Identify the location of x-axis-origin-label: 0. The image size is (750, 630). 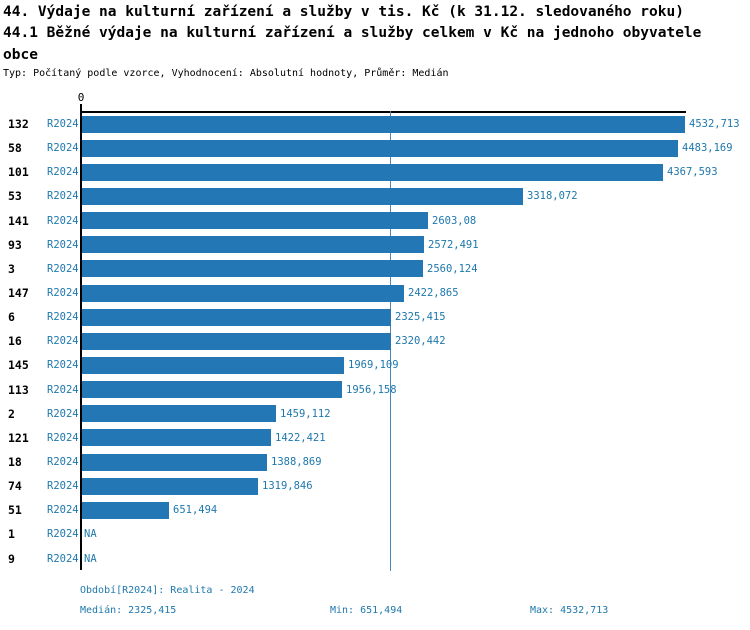
(81, 97).